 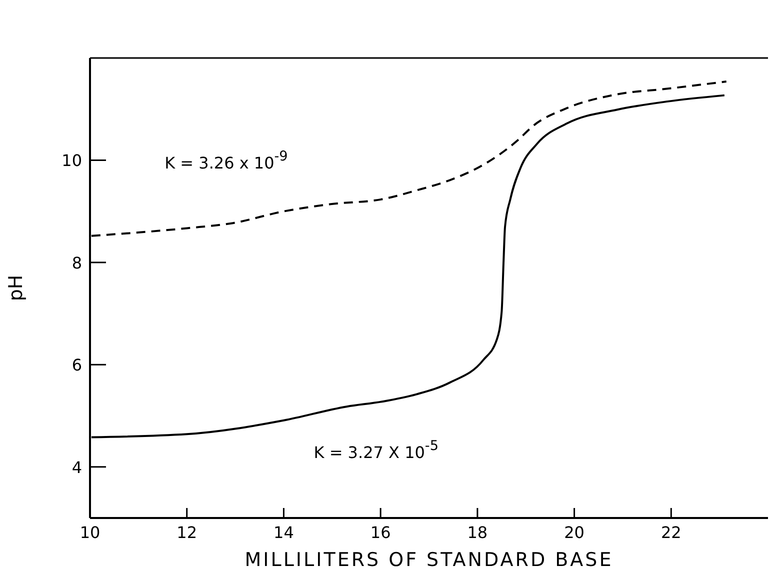 I want to click on x-tick-label: 22, so click(x=671, y=532).